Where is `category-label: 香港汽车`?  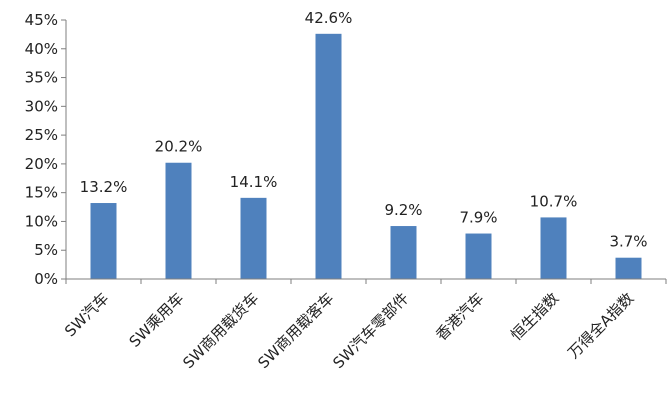 category-label: 香港汽车 is located at coordinates (459, 316).